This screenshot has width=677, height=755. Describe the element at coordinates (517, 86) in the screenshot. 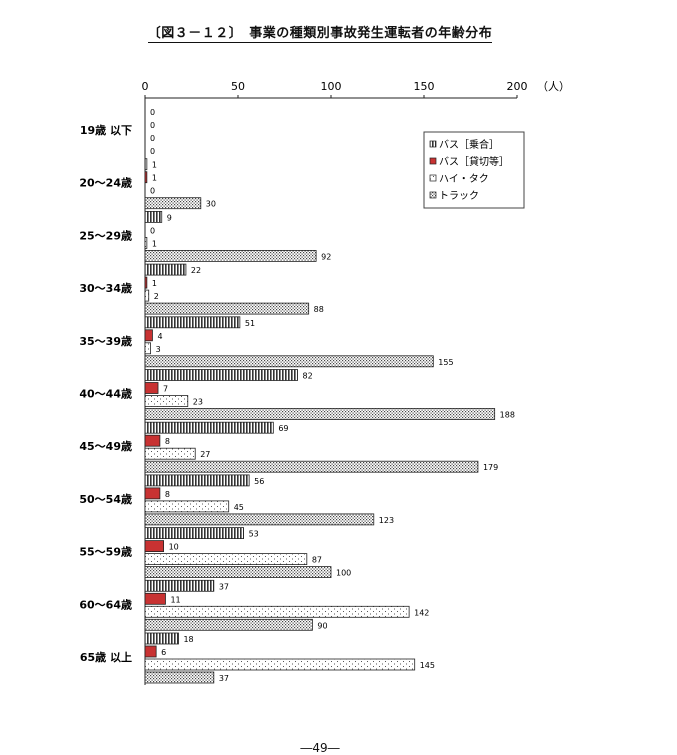

I see `x-tick-label: 200` at that location.